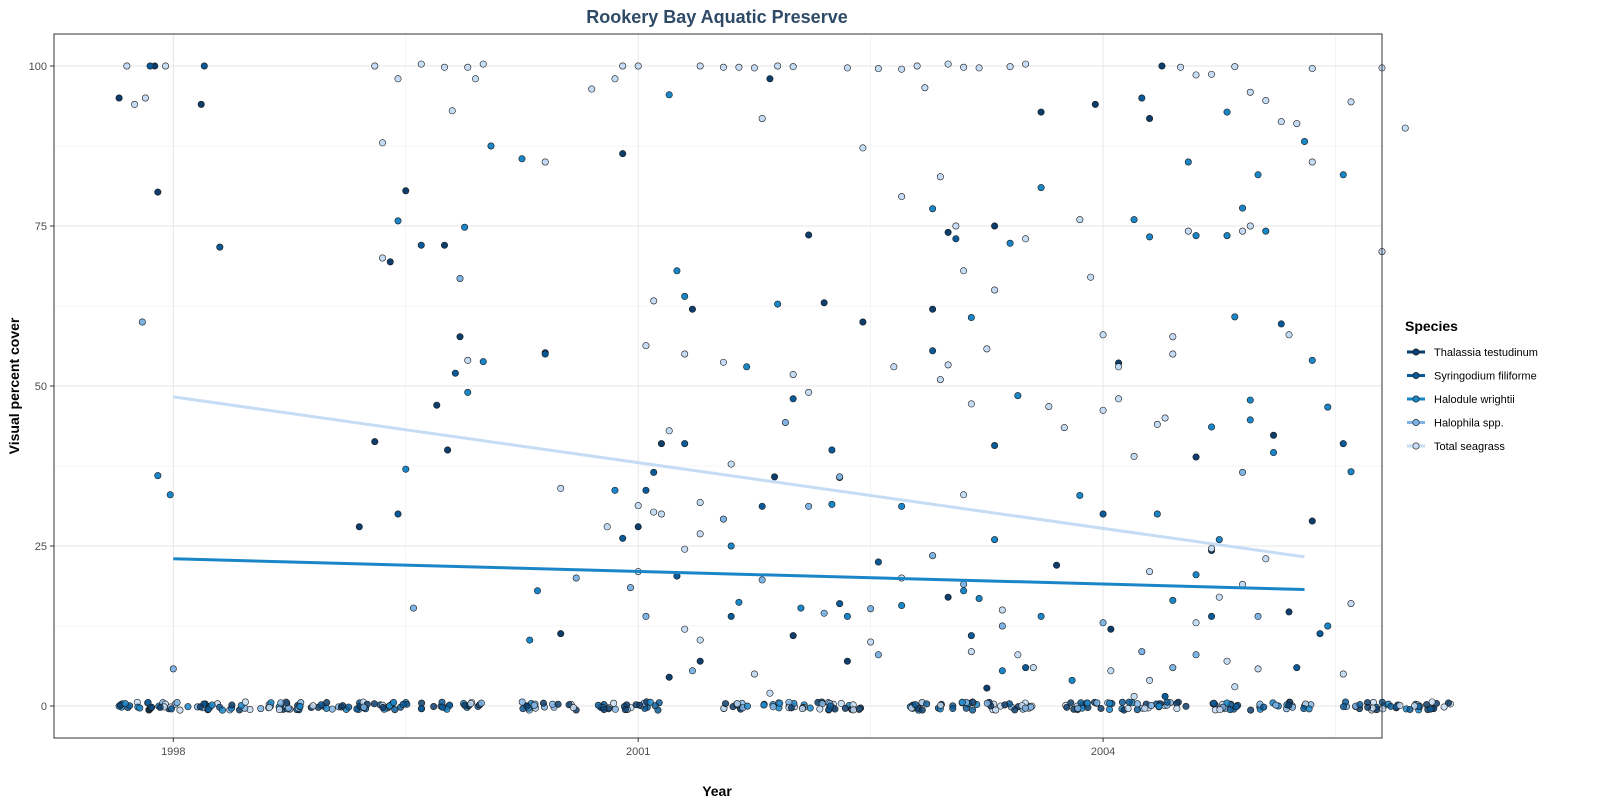 The image size is (1600, 800). What do you see at coordinates (44, 707) in the screenshot?
I see `y-tick-label: 0` at bounding box center [44, 707].